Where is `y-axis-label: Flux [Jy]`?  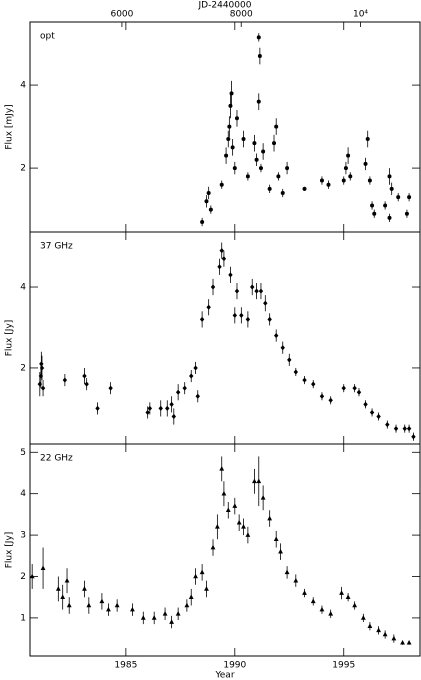 y-axis-label: Flux [Jy] is located at coordinates (10, 338).